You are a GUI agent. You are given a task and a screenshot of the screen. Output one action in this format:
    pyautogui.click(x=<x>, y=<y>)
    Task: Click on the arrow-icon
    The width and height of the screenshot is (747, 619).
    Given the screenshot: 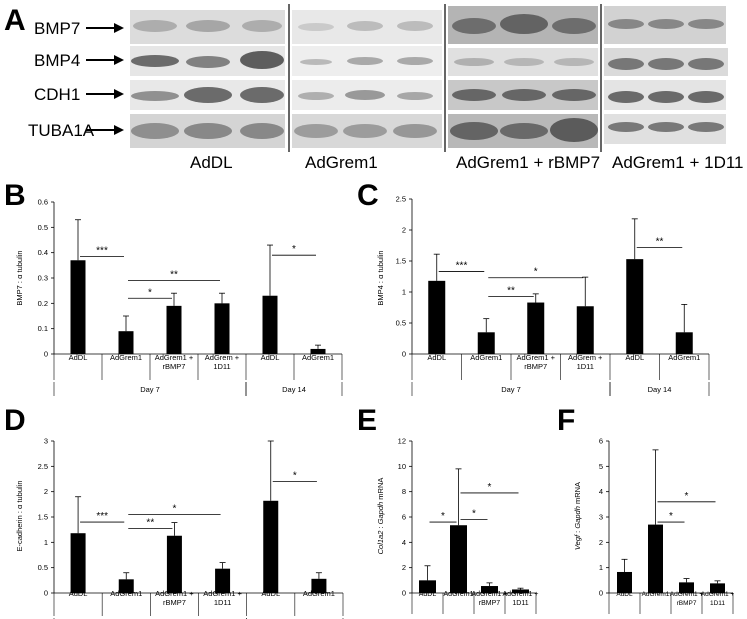 What is the action you would take?
    pyautogui.click(x=105, y=79)
    